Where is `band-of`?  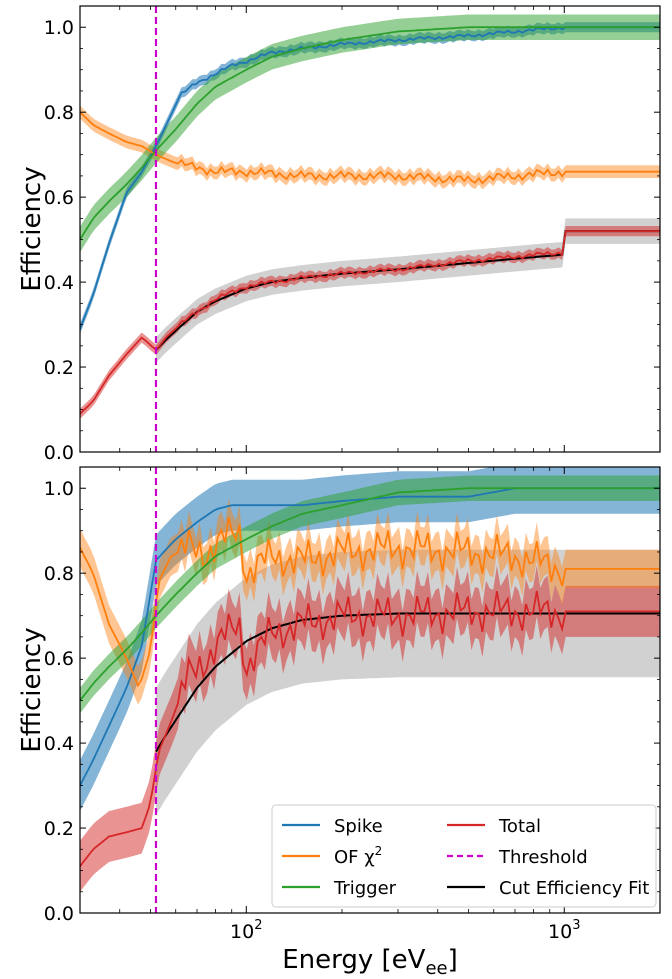 band-of is located at coordinates (370, 147).